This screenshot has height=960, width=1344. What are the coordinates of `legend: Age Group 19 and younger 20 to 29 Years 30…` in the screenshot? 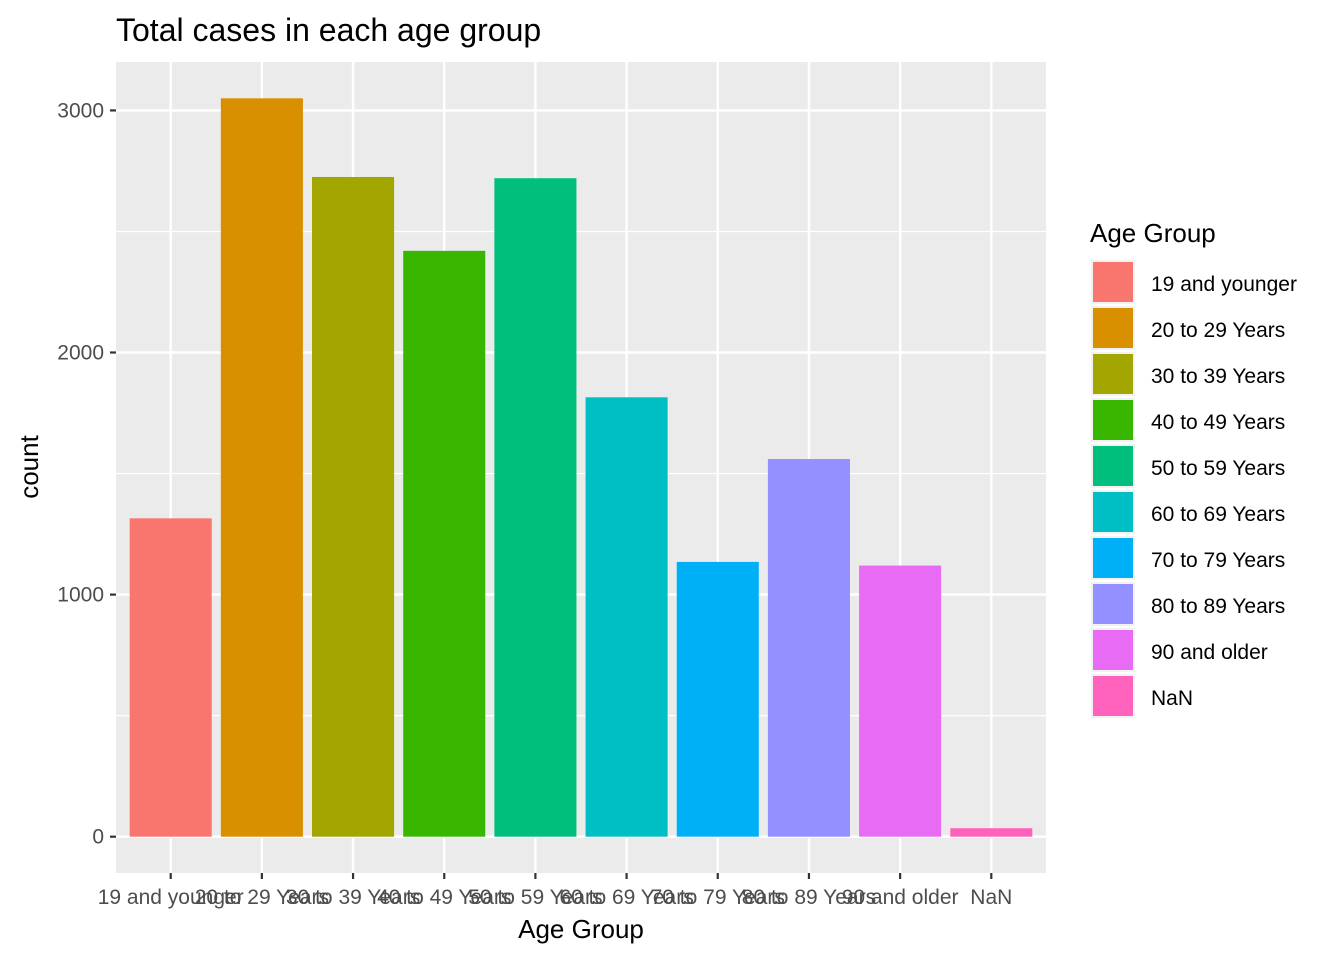 It's located at (1193, 468).